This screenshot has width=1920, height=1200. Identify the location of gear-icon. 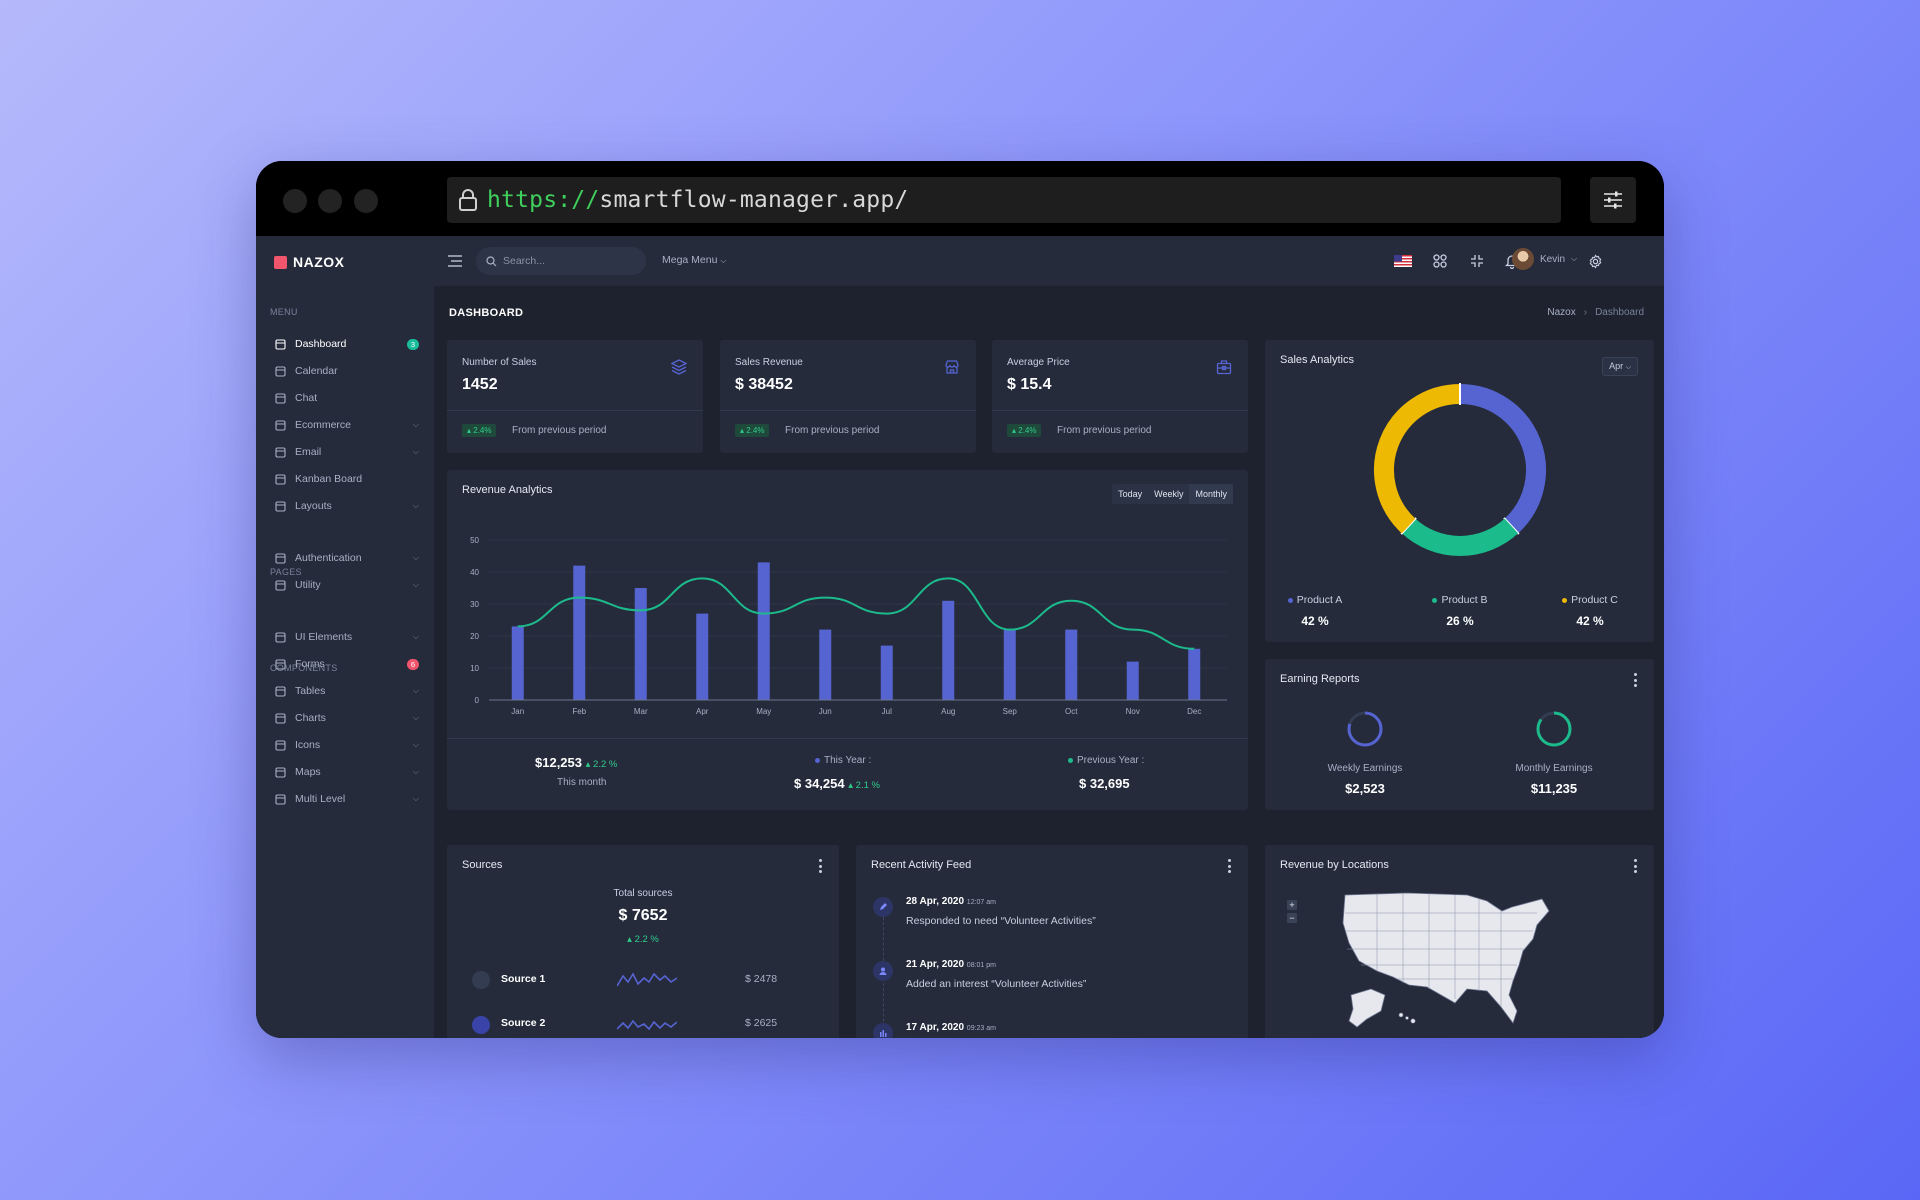
(1595, 261).